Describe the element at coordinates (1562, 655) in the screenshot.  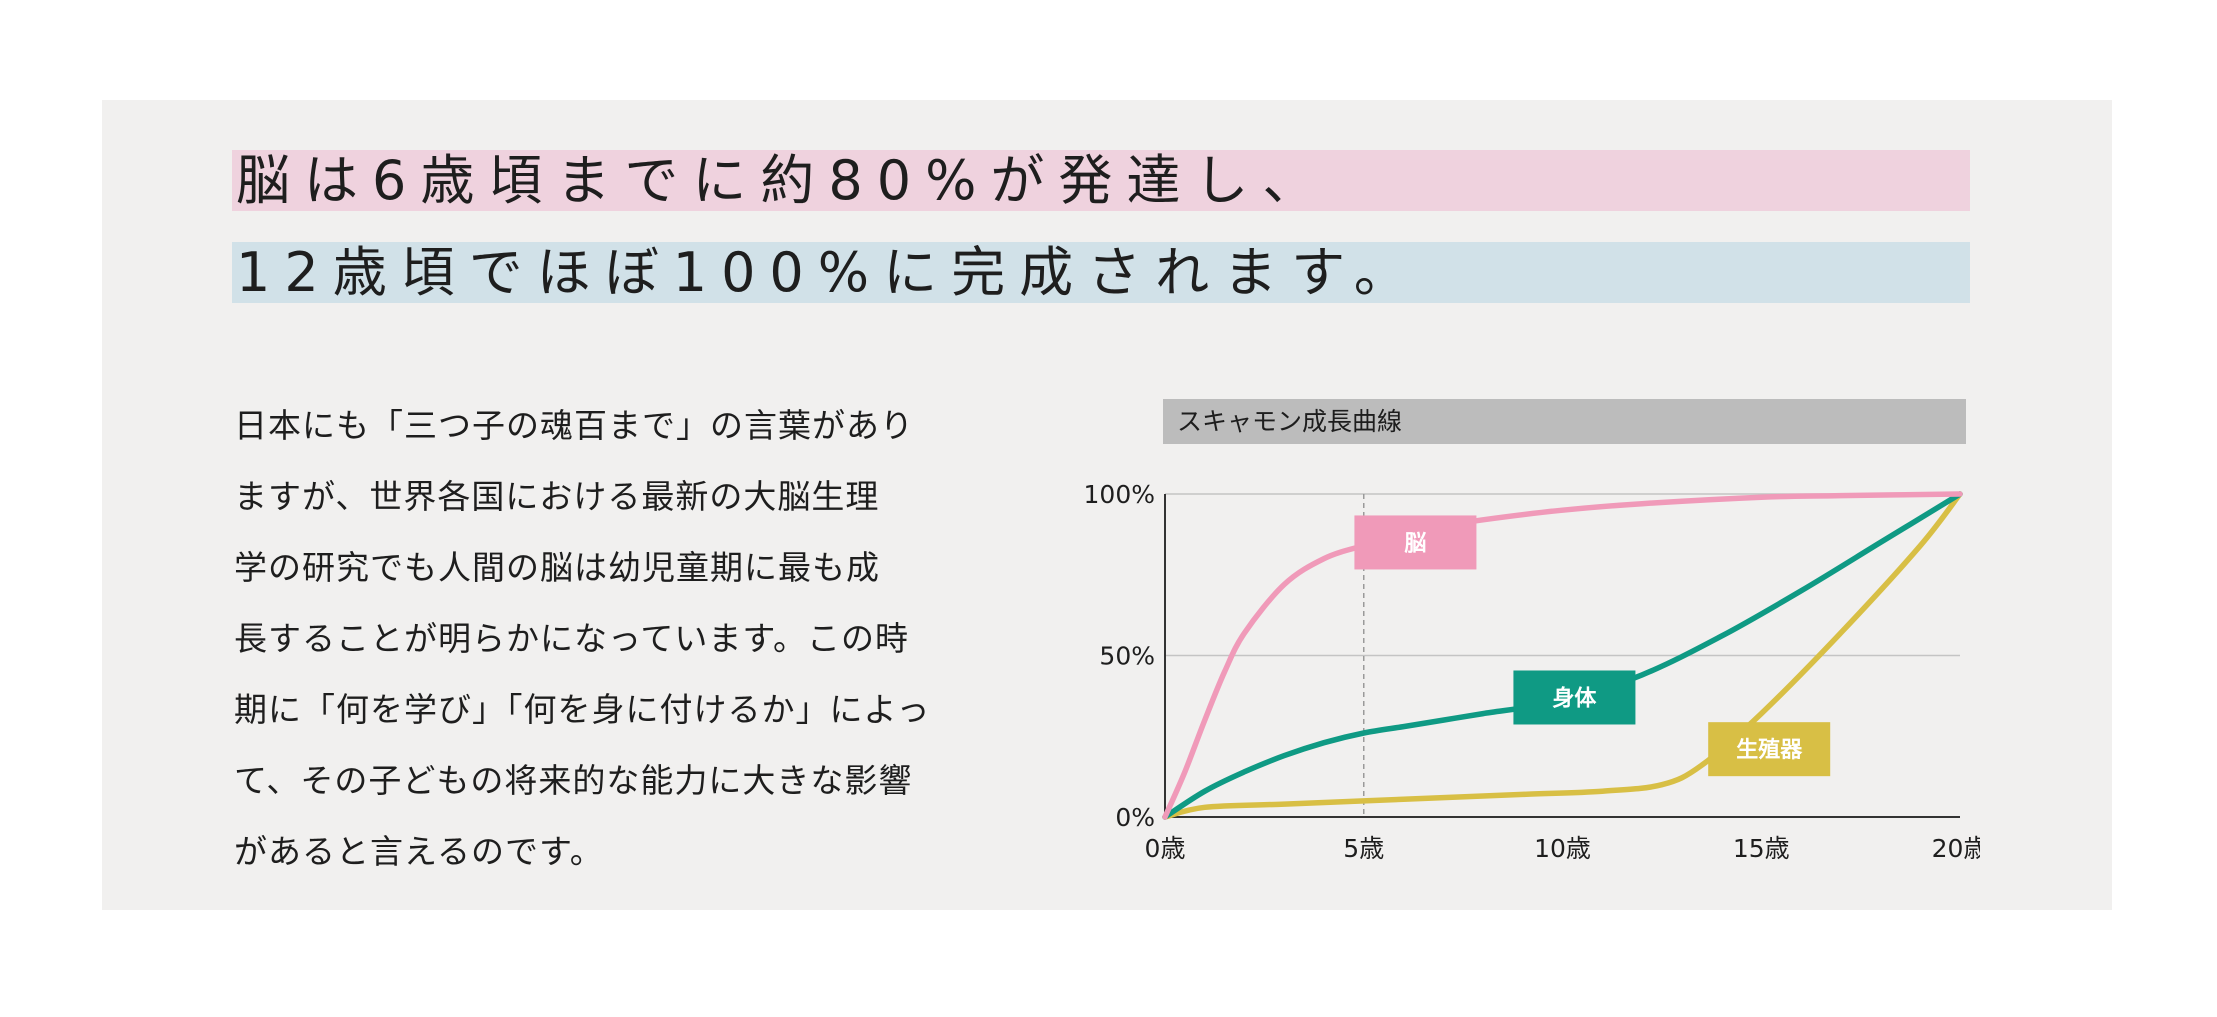
I see `series-line` at that location.